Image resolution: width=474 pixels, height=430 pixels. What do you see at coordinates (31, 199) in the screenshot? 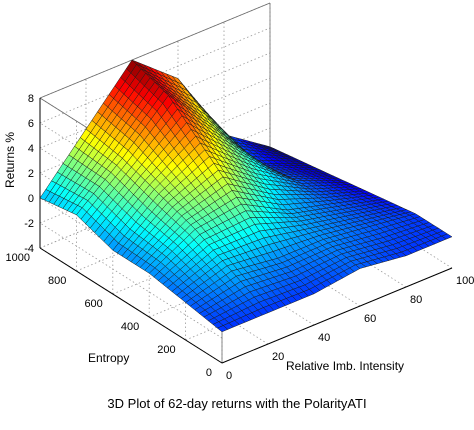
I see `z-tick-label: 0` at bounding box center [31, 199].